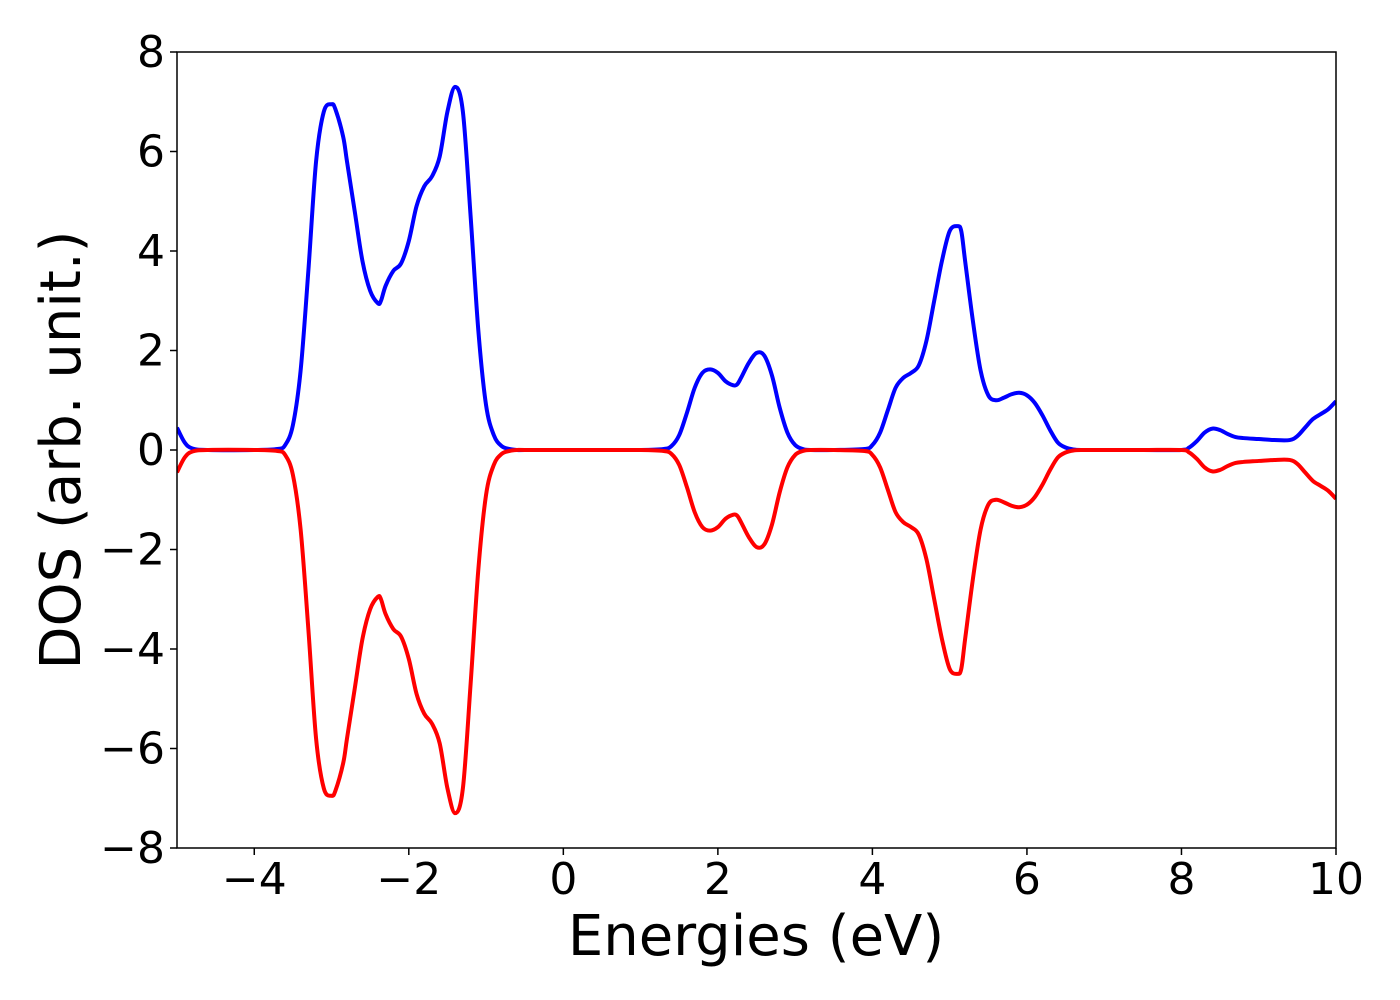  What do you see at coordinates (151, 351) in the screenshot?
I see `y-tick-label: 2` at bounding box center [151, 351].